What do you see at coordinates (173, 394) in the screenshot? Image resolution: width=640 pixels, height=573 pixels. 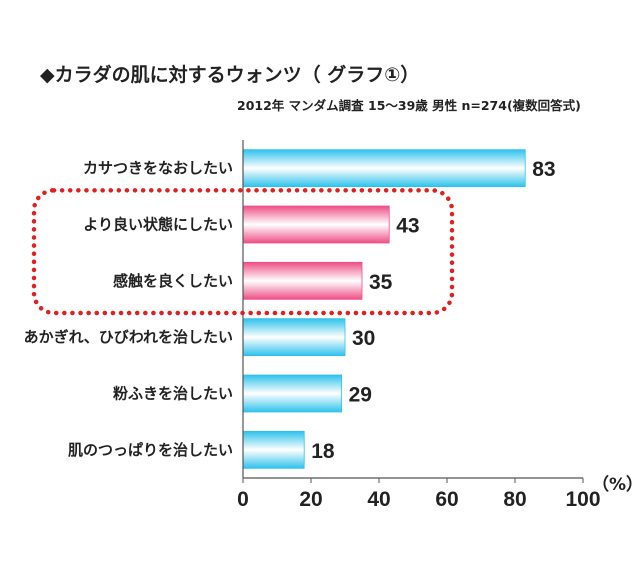 I see `category-label-5: 粉ふきを治したい` at bounding box center [173, 394].